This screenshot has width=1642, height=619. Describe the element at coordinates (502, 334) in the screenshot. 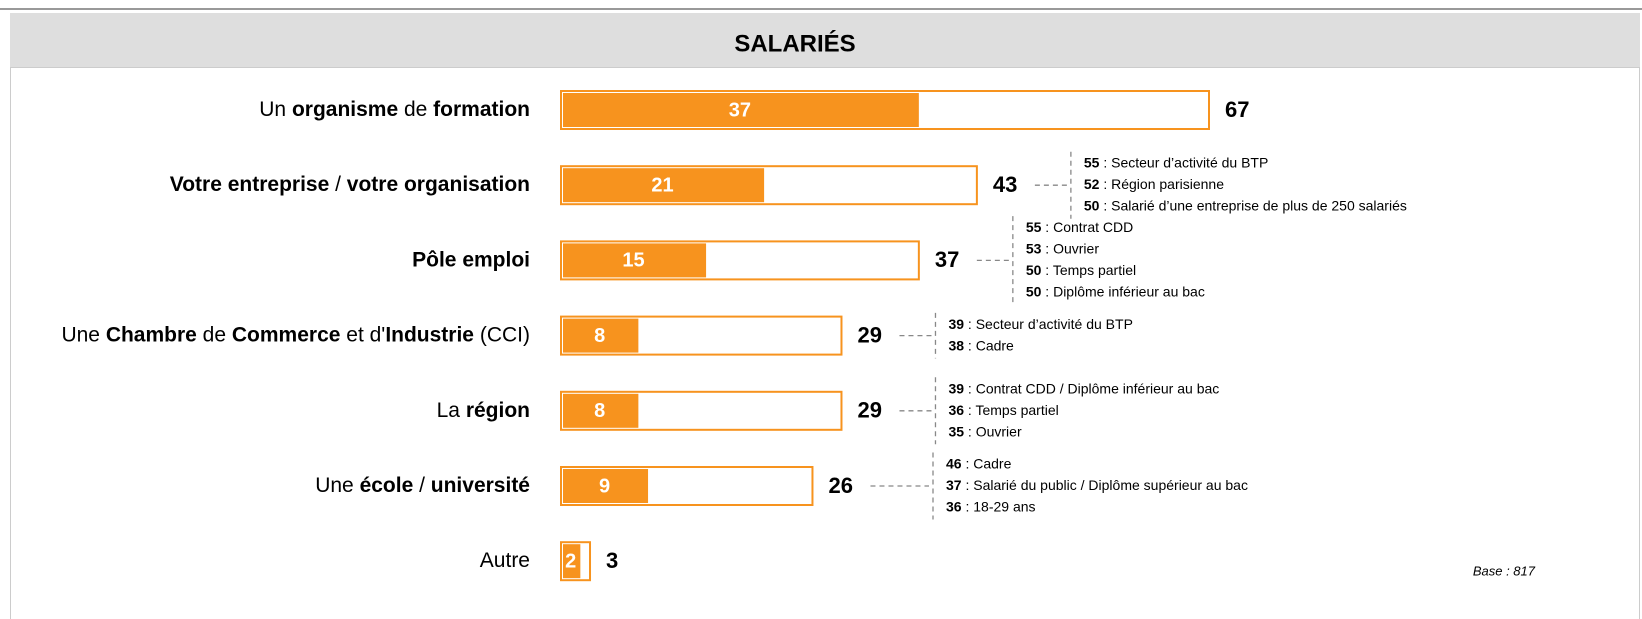

I see `label-part: (CCI)` at that location.